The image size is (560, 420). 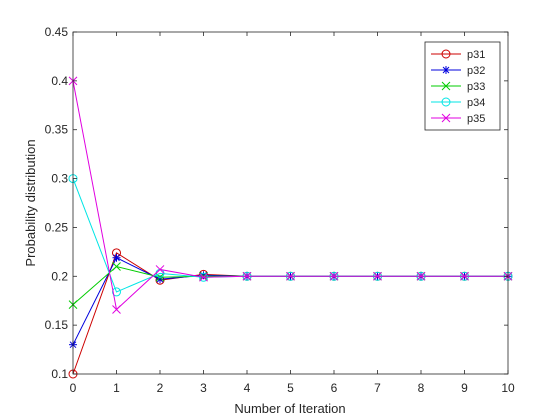 What do you see at coordinates (160, 388) in the screenshot?
I see `x-tick-label: 2` at bounding box center [160, 388].